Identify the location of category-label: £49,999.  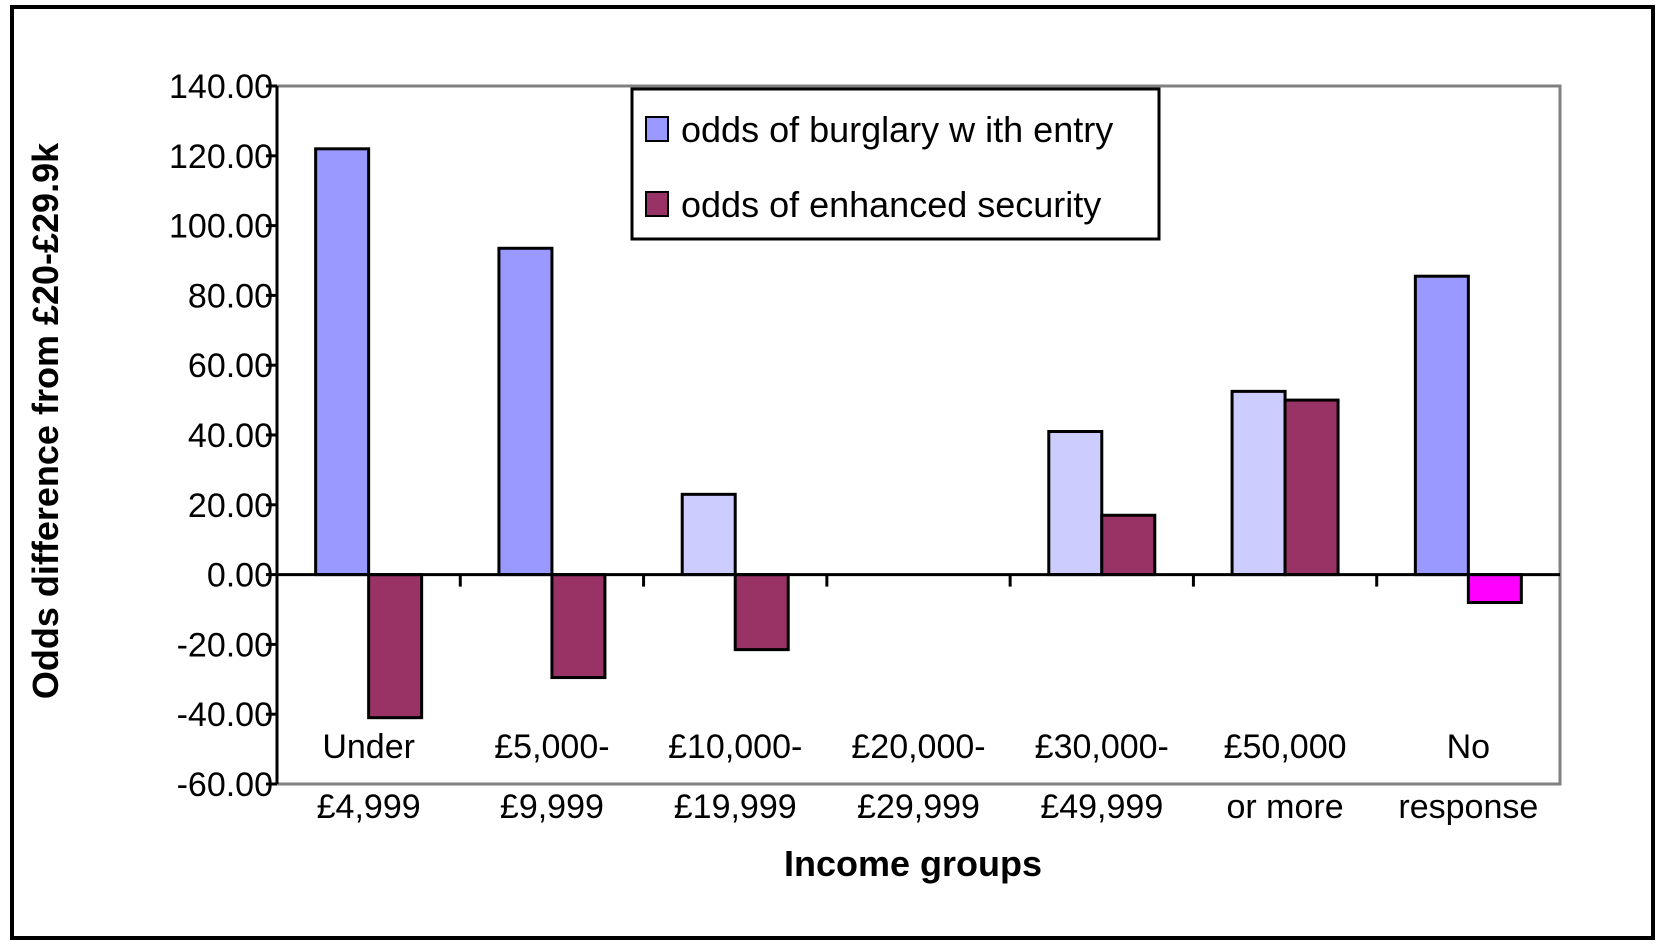
(1101, 807).